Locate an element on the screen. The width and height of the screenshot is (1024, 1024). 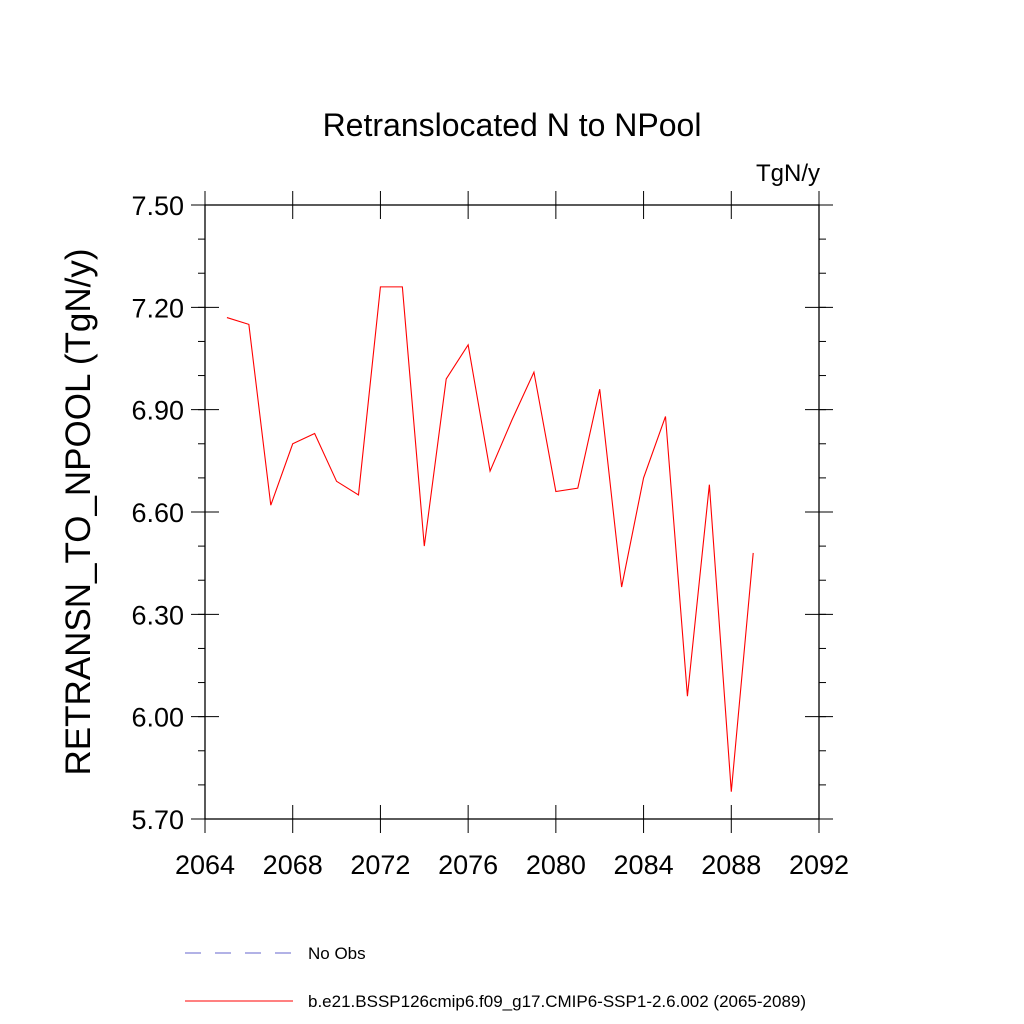
y-axis-label: RETRANSN_TO_NPOOL (TgN/y) is located at coordinates (78, 511).